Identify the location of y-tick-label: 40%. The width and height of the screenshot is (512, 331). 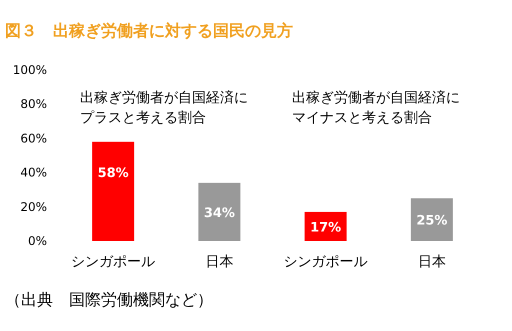
(33, 173).